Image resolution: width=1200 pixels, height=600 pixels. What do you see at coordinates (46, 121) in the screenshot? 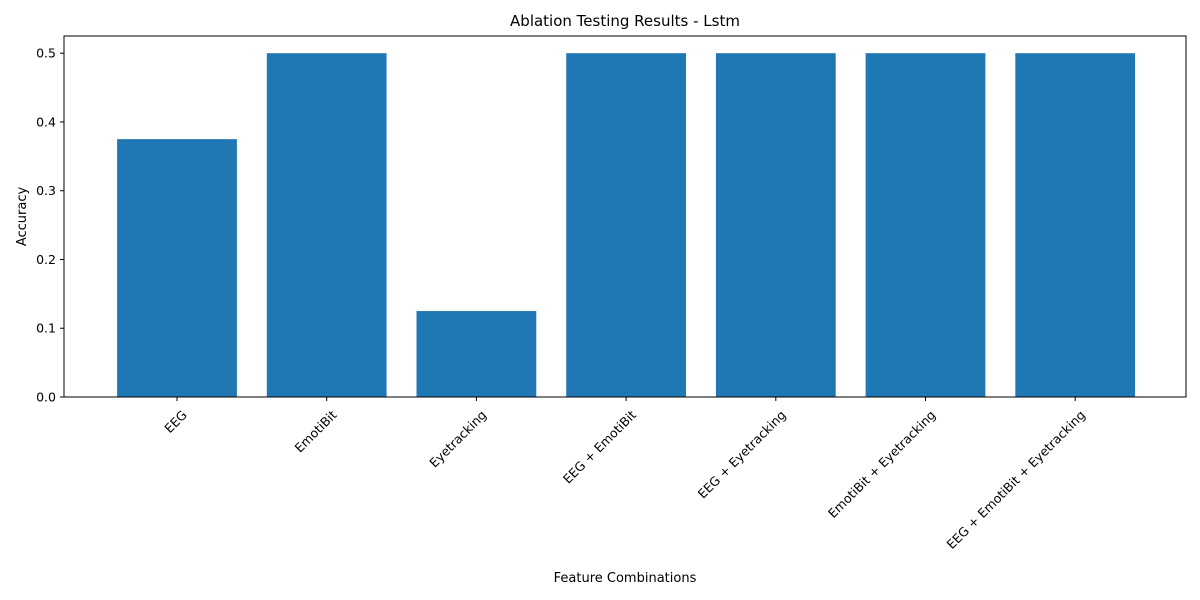
I see `y-tick-label-4: 0.4` at bounding box center [46, 121].